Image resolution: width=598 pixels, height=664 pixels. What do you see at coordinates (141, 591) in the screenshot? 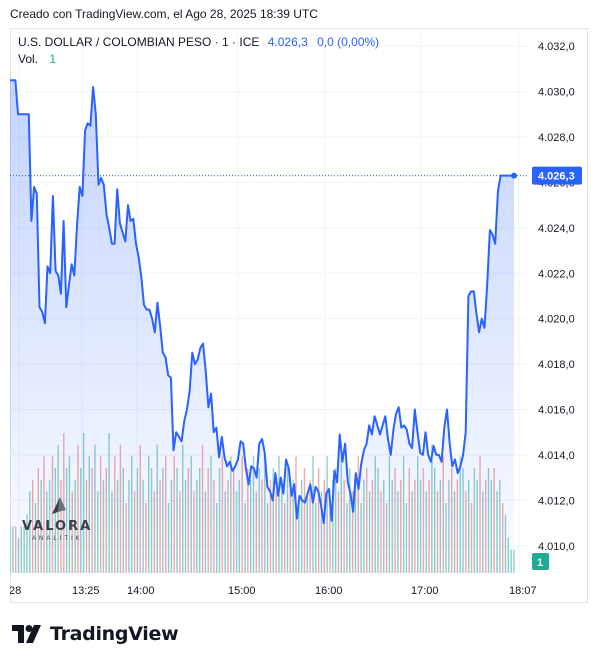
I see `x-tick-label: 14:00` at bounding box center [141, 591].